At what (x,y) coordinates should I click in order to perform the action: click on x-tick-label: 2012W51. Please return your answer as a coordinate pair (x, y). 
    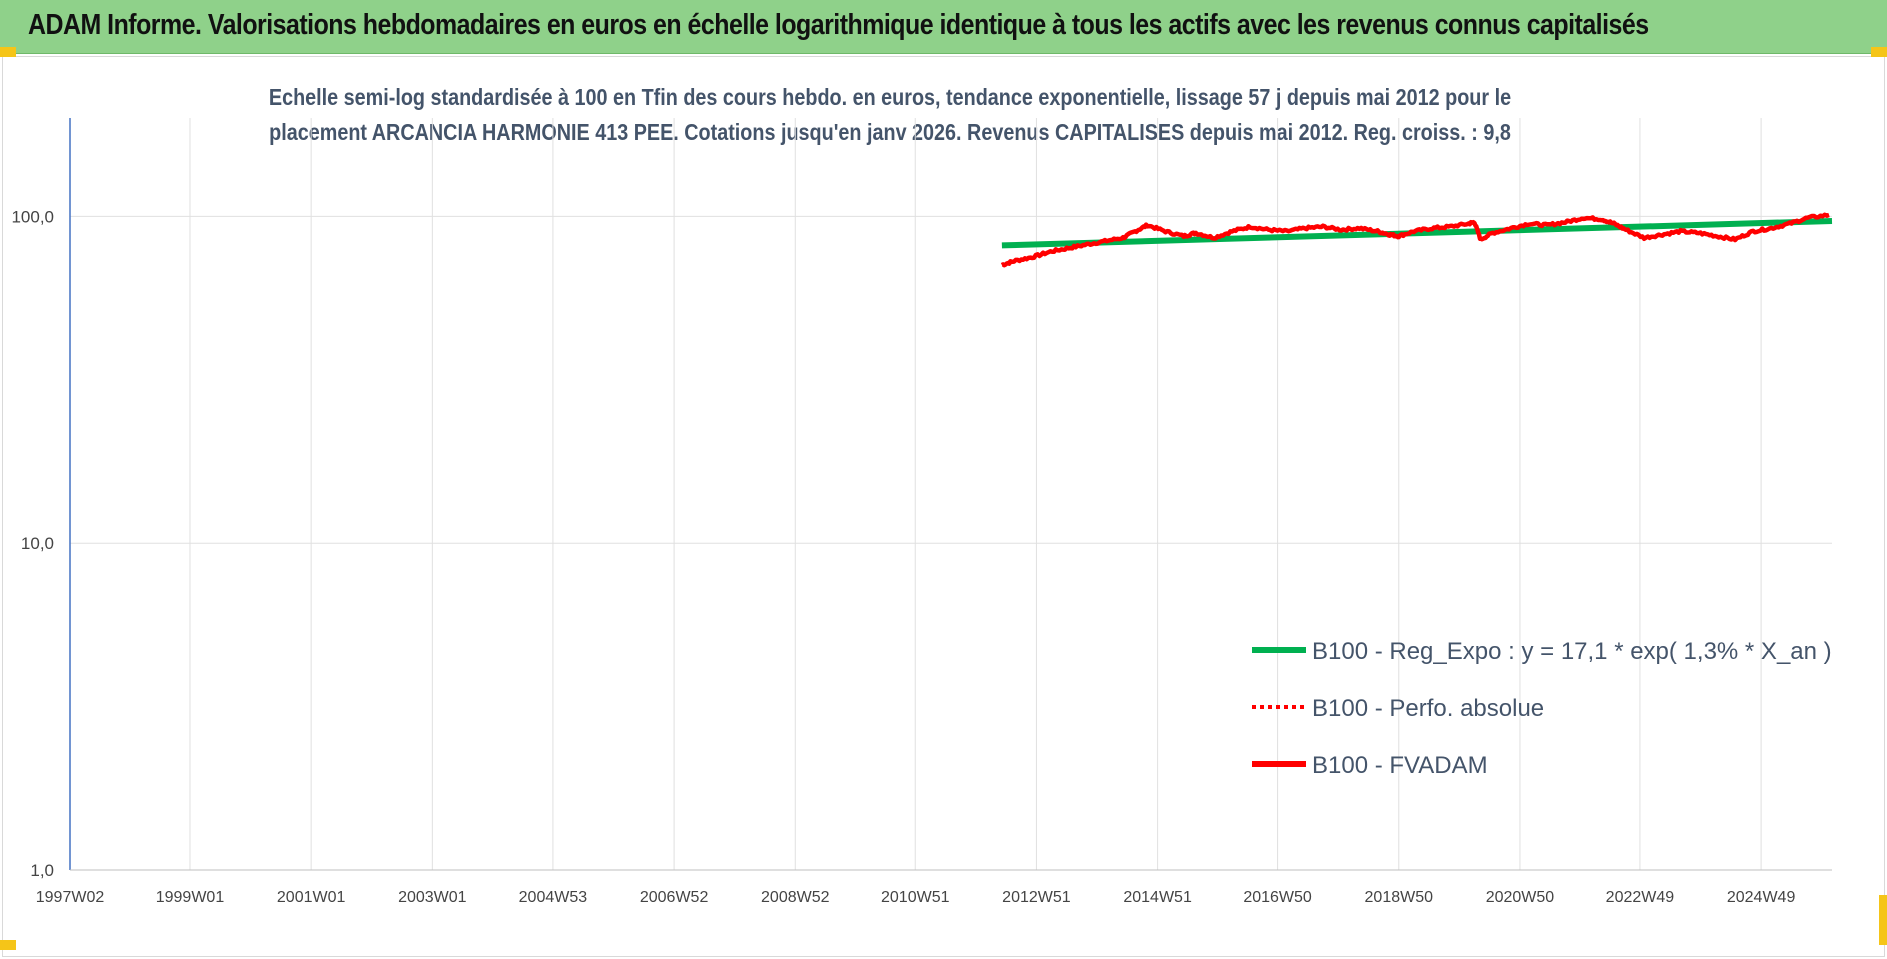
    Looking at the image, I should click on (1036, 897).